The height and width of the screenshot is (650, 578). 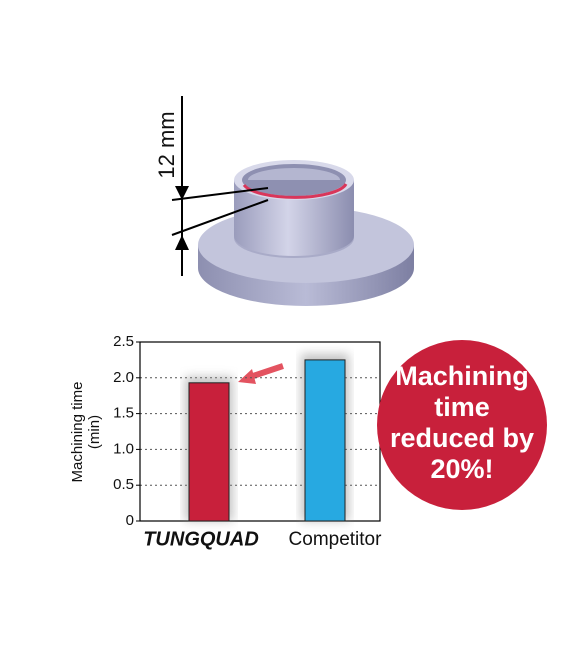 What do you see at coordinates (94, 432) in the screenshot?
I see `y-axis-label-line: (min)` at bounding box center [94, 432].